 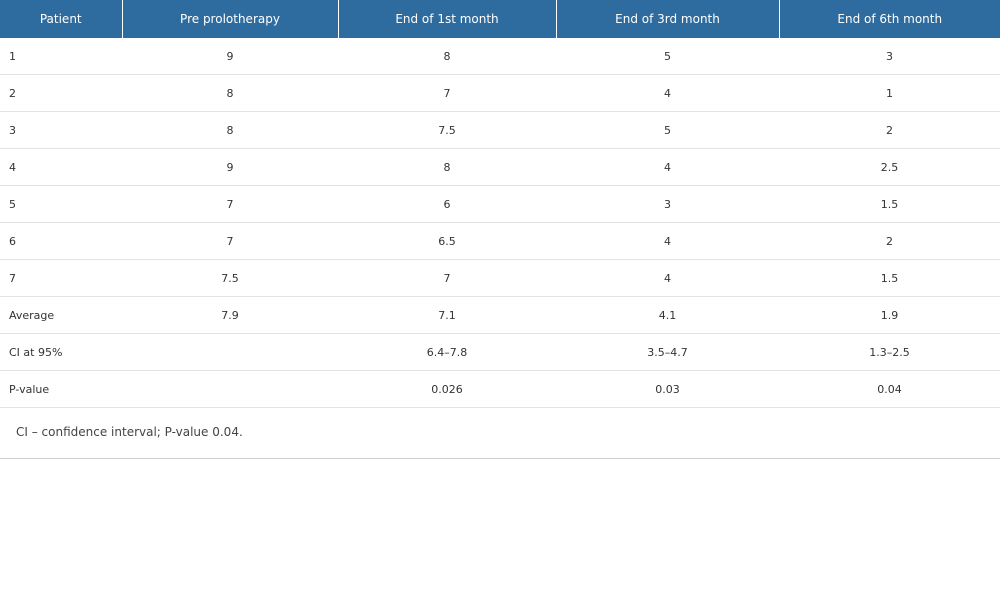 I want to click on row-label-cell: 2, so click(x=61, y=93).